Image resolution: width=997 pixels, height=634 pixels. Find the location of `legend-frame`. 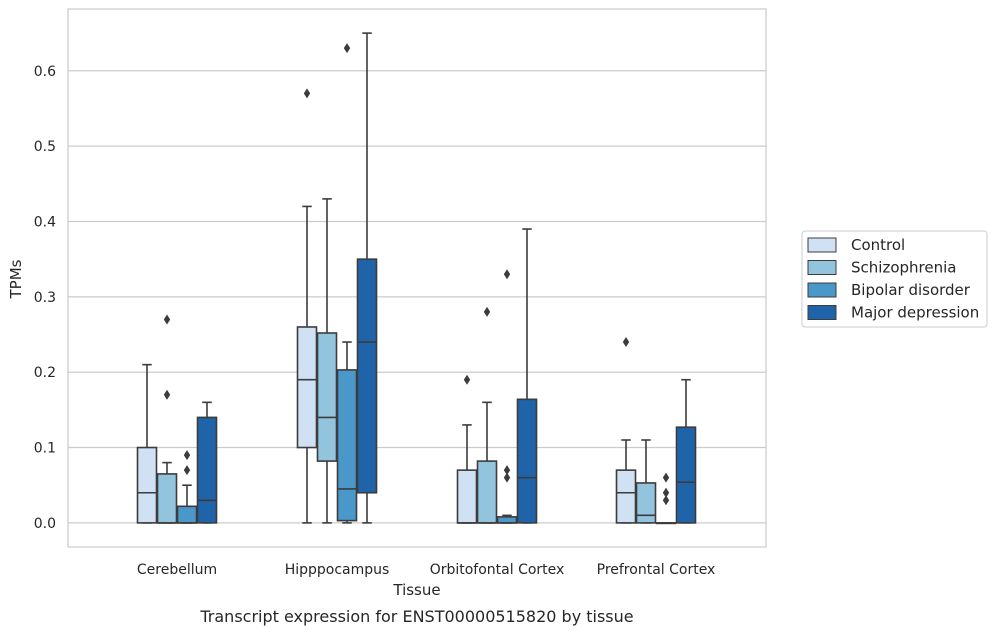

legend-frame is located at coordinates (894, 279).